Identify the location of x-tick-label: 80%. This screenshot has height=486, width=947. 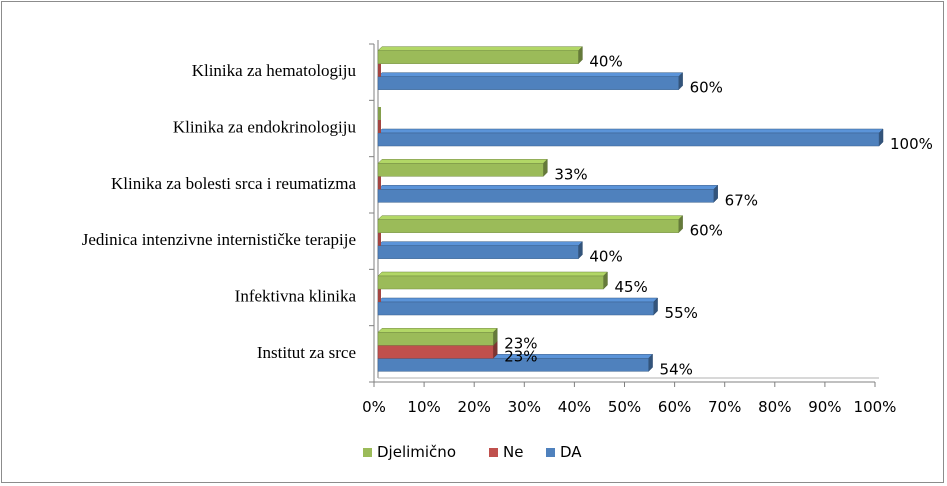
(774, 407).